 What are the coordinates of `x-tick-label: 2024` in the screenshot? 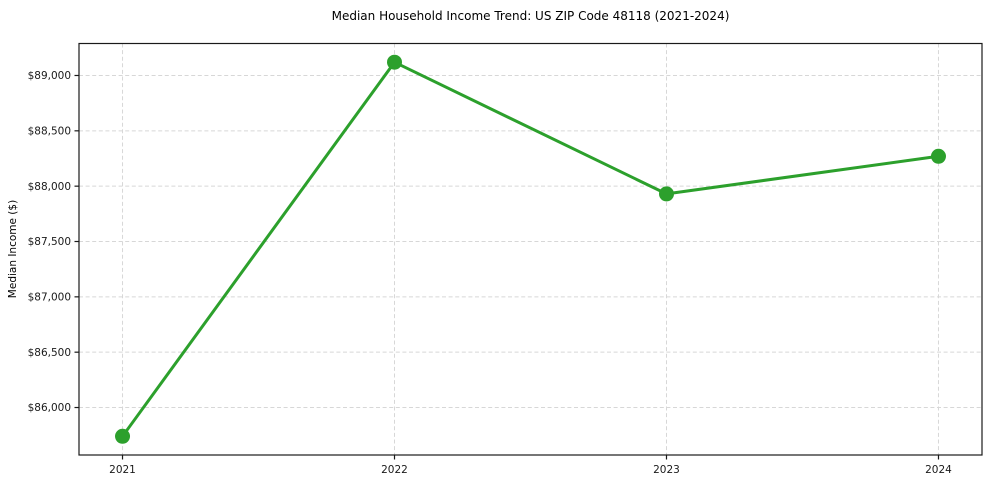 It's located at (938, 470).